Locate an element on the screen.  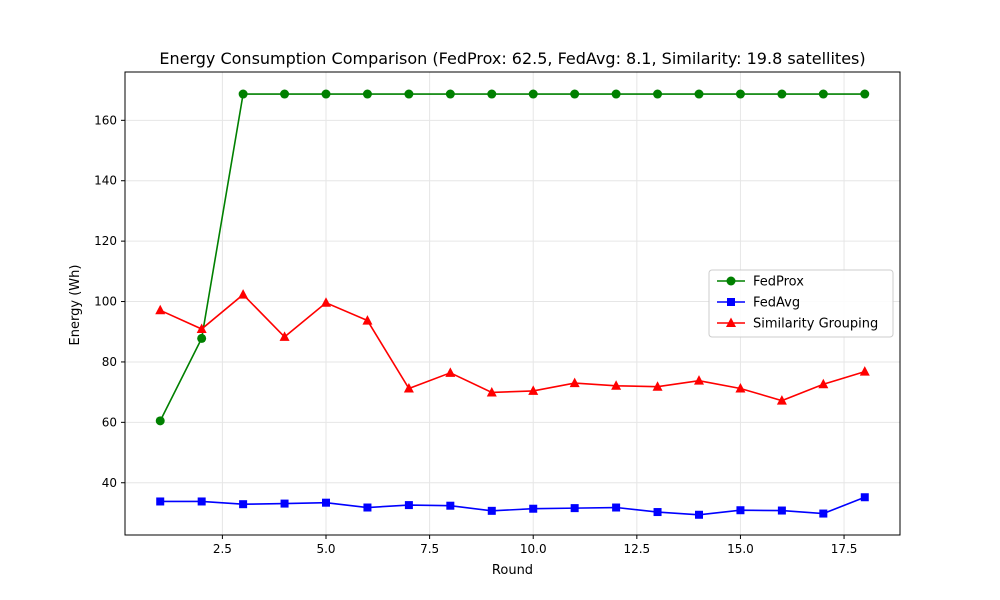
legend-label-fedavg: FedAvg is located at coordinates (776, 303).